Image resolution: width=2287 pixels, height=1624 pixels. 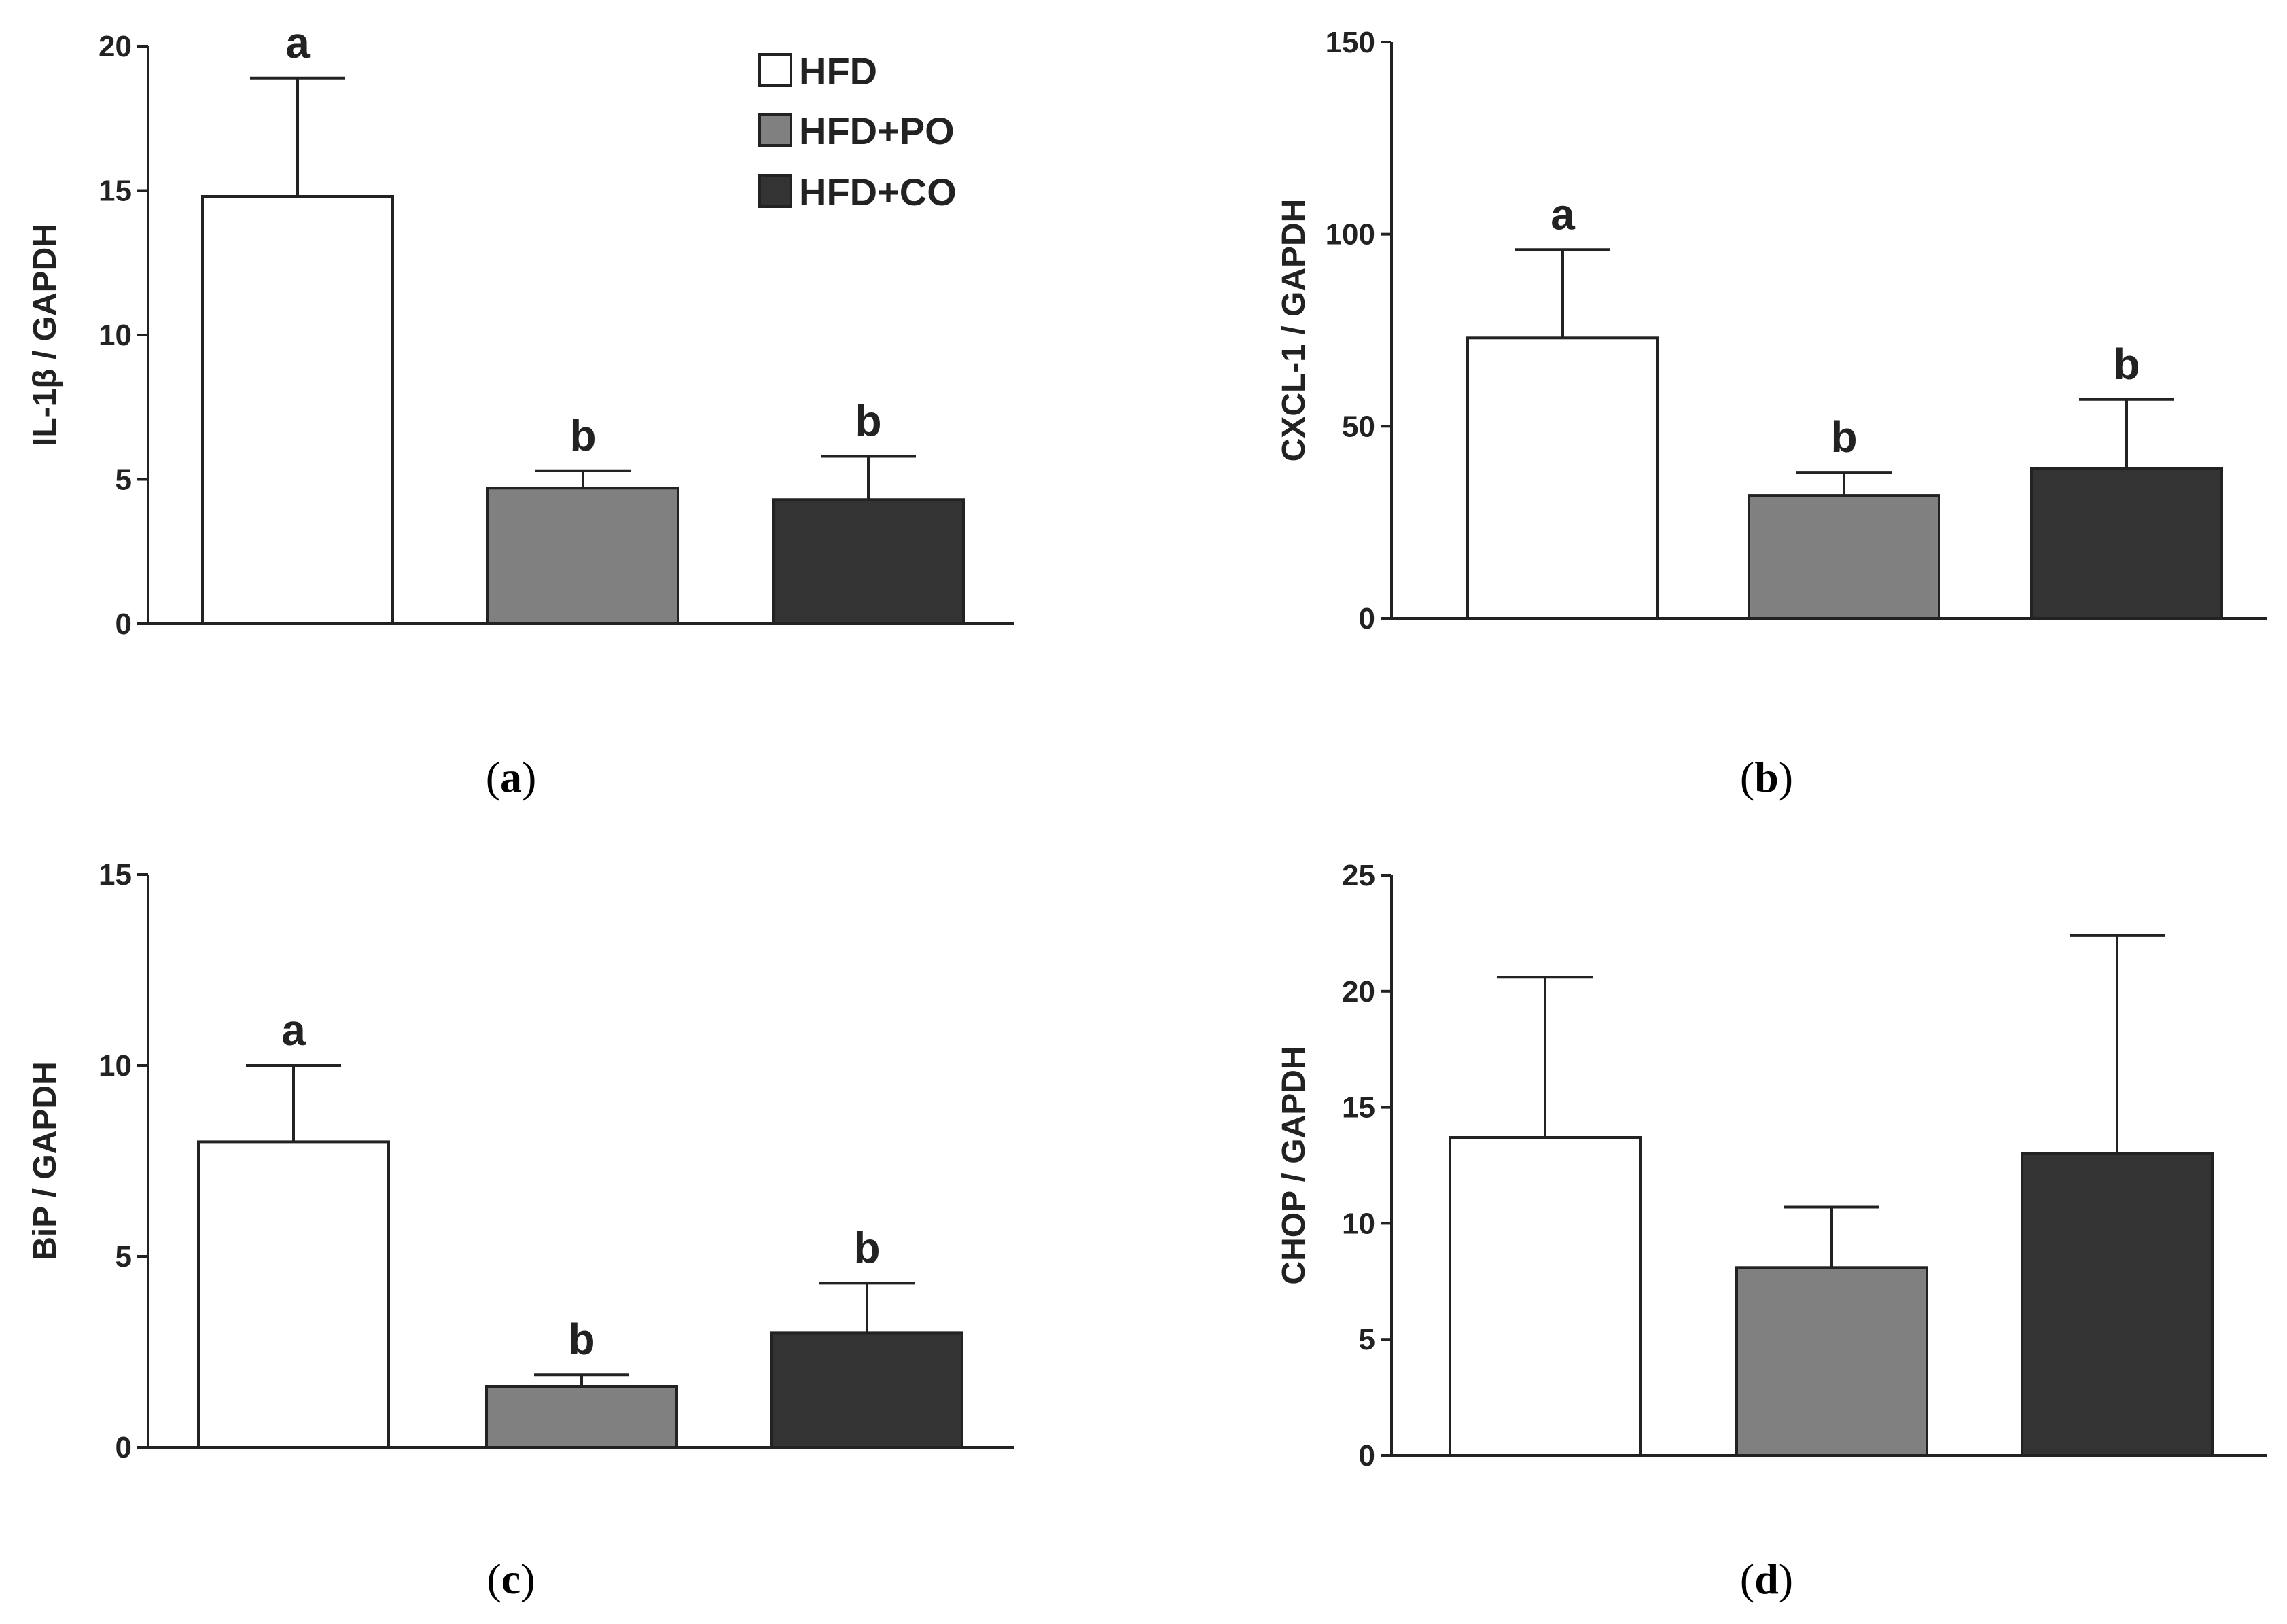 What do you see at coordinates (2126, 364) in the screenshot?
I see `significance-letter-b-HFD+CO: b` at bounding box center [2126, 364].